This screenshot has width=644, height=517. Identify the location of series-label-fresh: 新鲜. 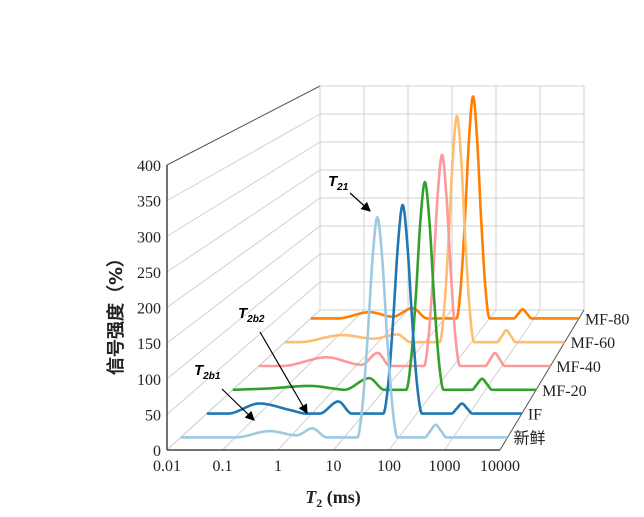
(530, 438).